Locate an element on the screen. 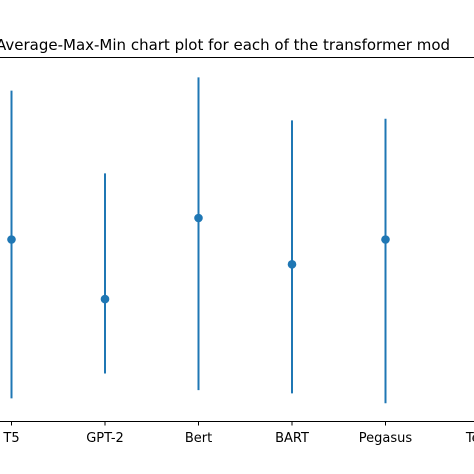  x-tick-label: BART is located at coordinates (292, 438).